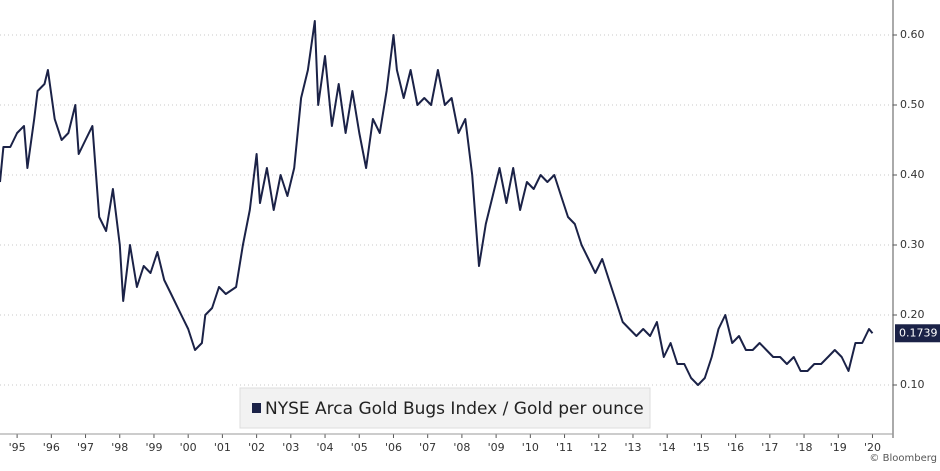 The image size is (940, 471). What do you see at coordinates (912, 34) in the screenshot?
I see `y-tick-label: 0.60` at bounding box center [912, 34].